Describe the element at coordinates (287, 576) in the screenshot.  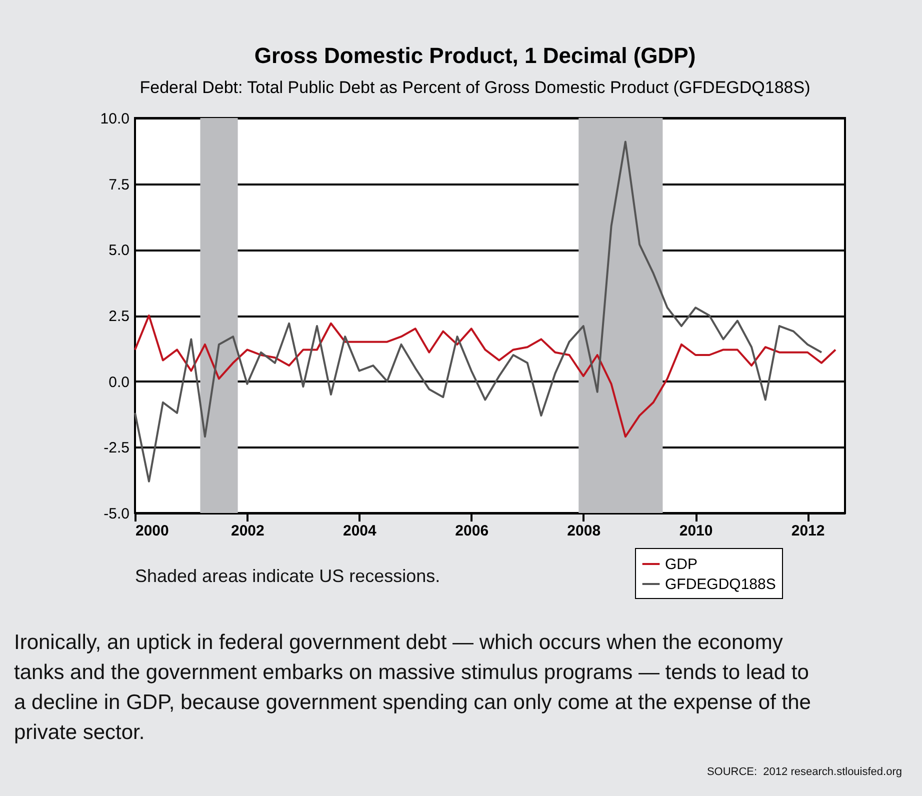
I see `text: Shaded areas indicate US recessions.` at that location.